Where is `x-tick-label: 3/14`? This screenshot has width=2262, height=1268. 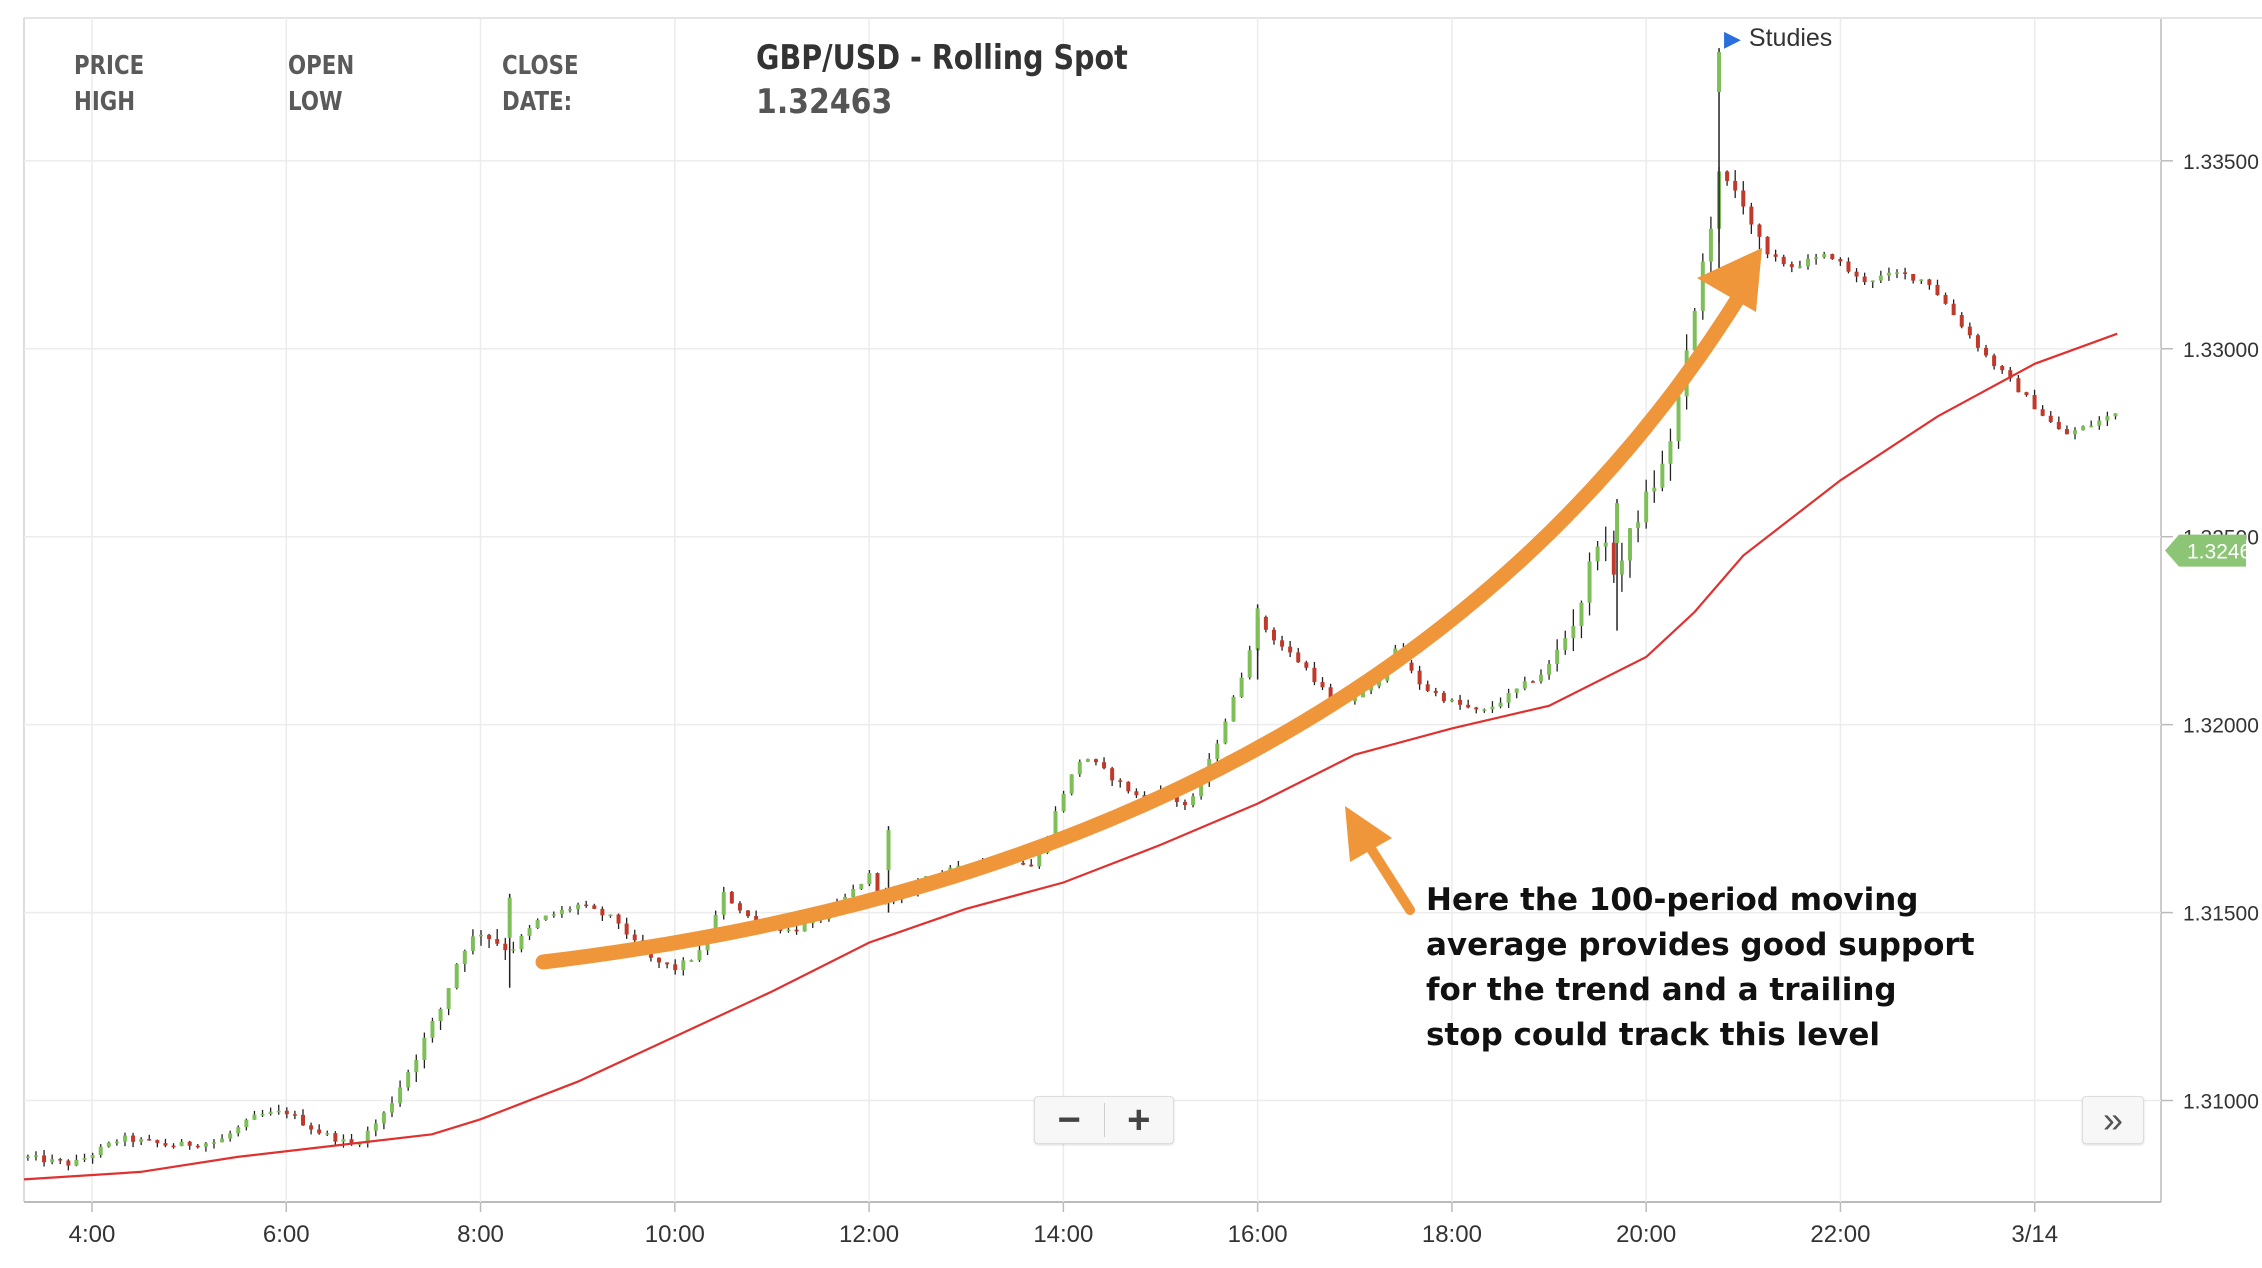
x-tick-label: 3/14 is located at coordinates (2034, 1234).